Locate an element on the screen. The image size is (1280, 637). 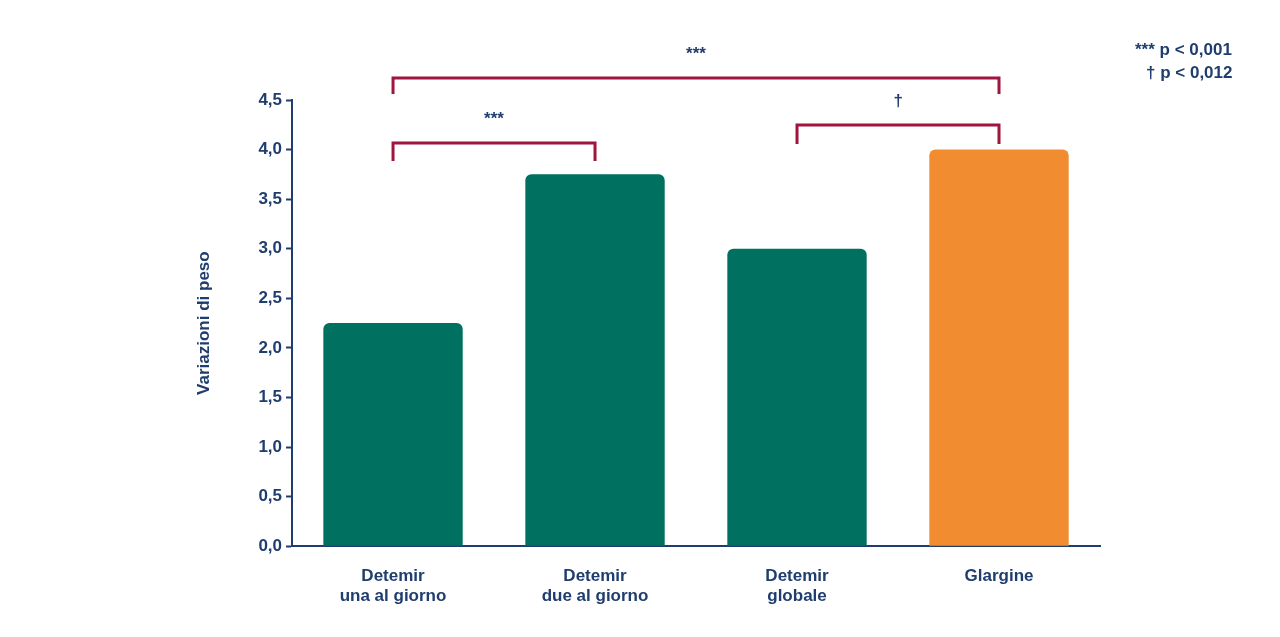
x-tick-label: Detemir due al giorno is located at coordinates (595, 586).